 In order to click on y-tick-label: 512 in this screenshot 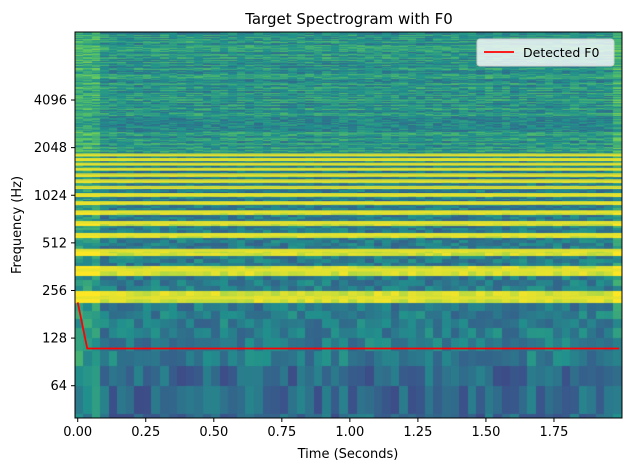, I will do `click(54, 243)`.